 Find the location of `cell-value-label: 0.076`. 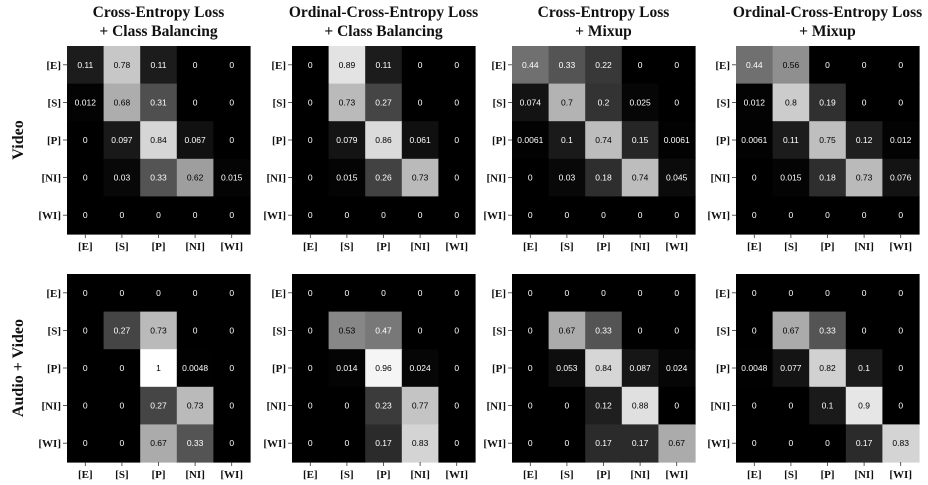

cell-value-label: 0.076 is located at coordinates (901, 178).